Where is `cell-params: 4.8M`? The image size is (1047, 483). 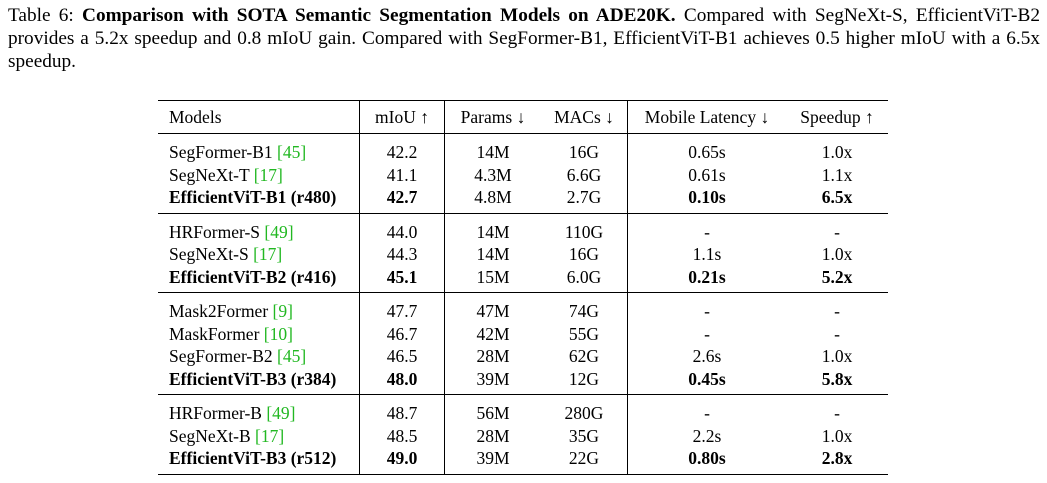
cell-params: 4.8M is located at coordinates (493, 197).